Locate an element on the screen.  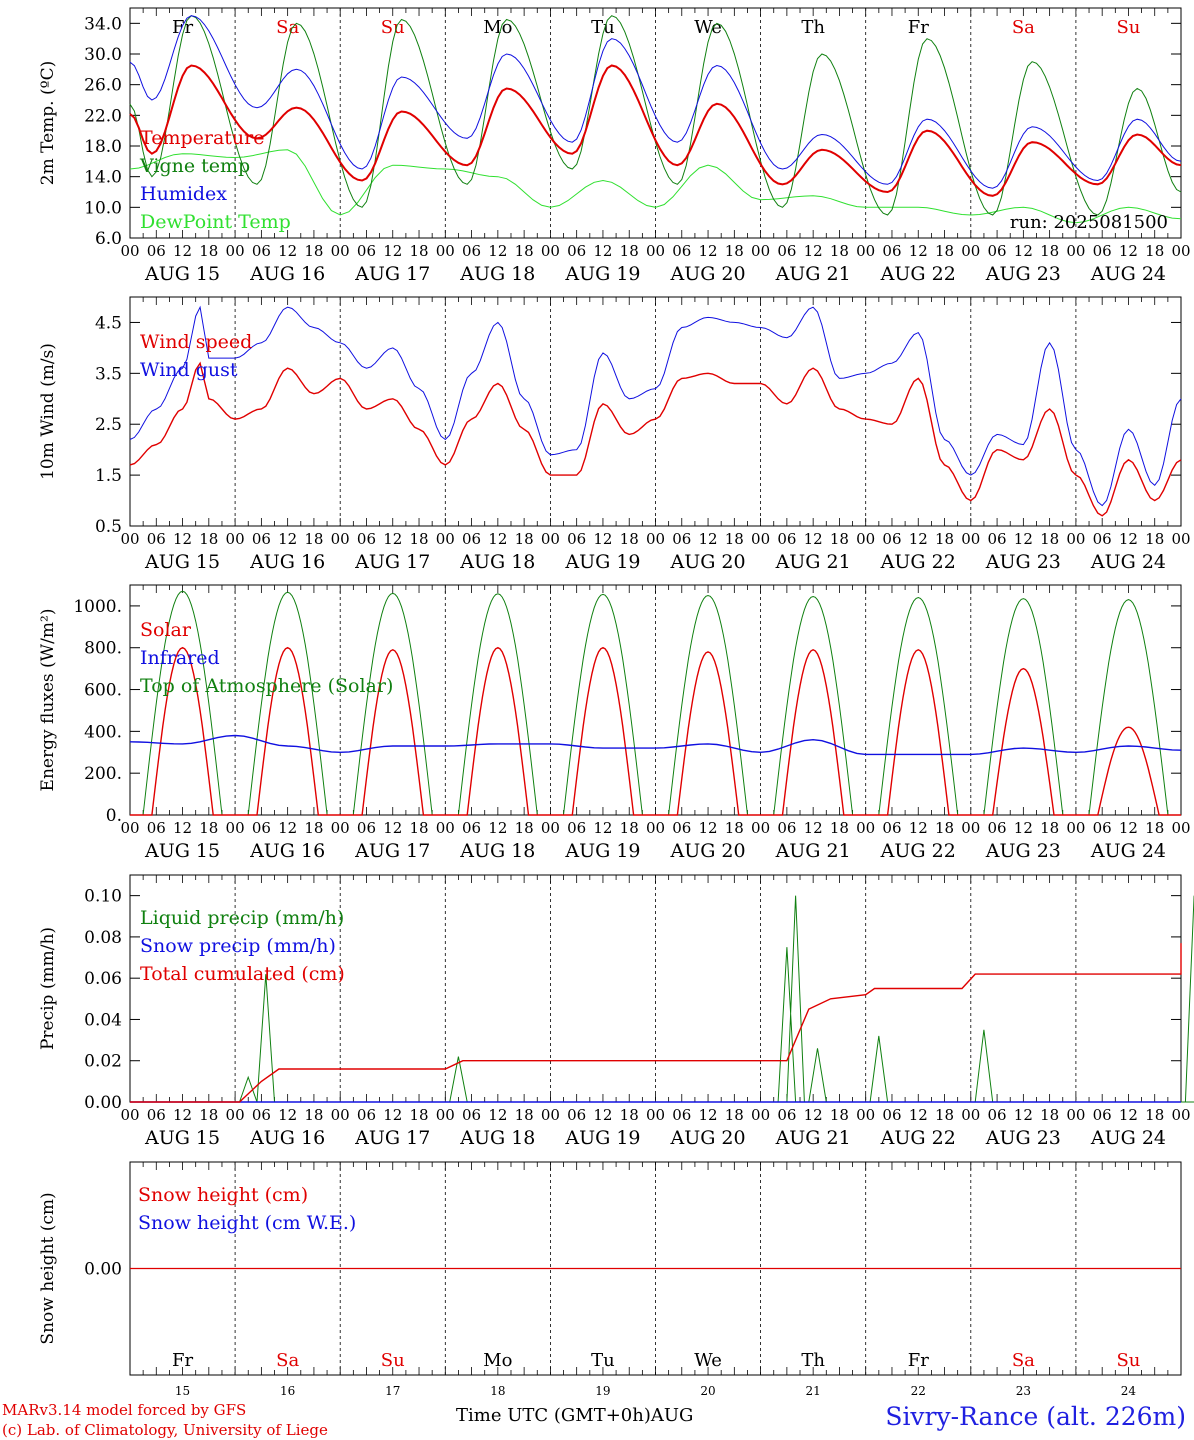
y-tick-label: 22.0 is located at coordinates (103, 116).